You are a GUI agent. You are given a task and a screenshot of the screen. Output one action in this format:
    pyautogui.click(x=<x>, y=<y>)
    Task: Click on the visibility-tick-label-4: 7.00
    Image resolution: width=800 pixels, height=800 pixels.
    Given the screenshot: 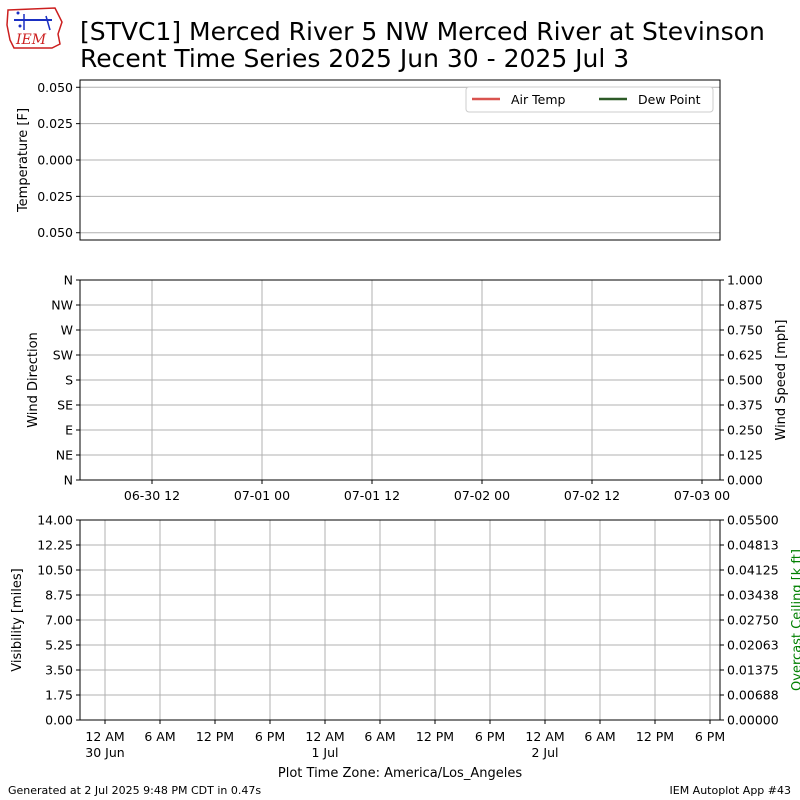 What is the action you would take?
    pyautogui.click(x=59, y=620)
    